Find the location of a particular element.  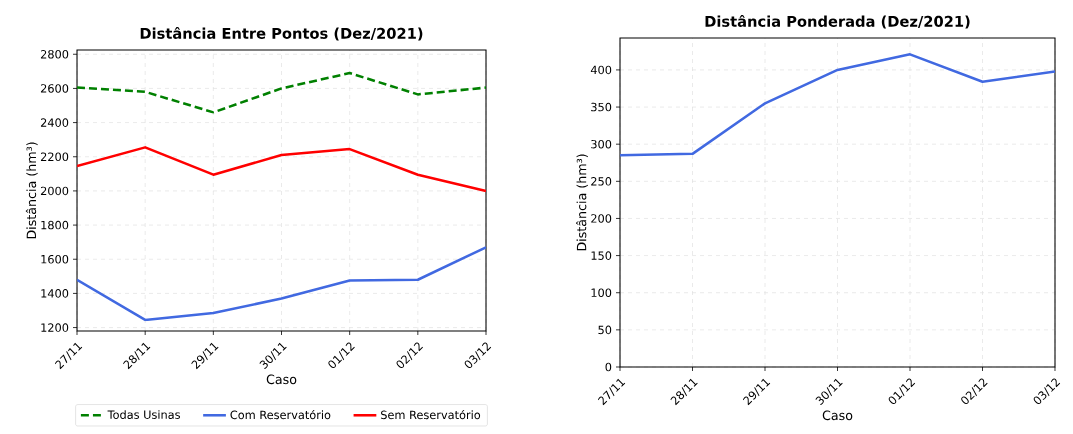

chart-title: Distância Entre Pontos (Dez/2021) is located at coordinates (281, 33).